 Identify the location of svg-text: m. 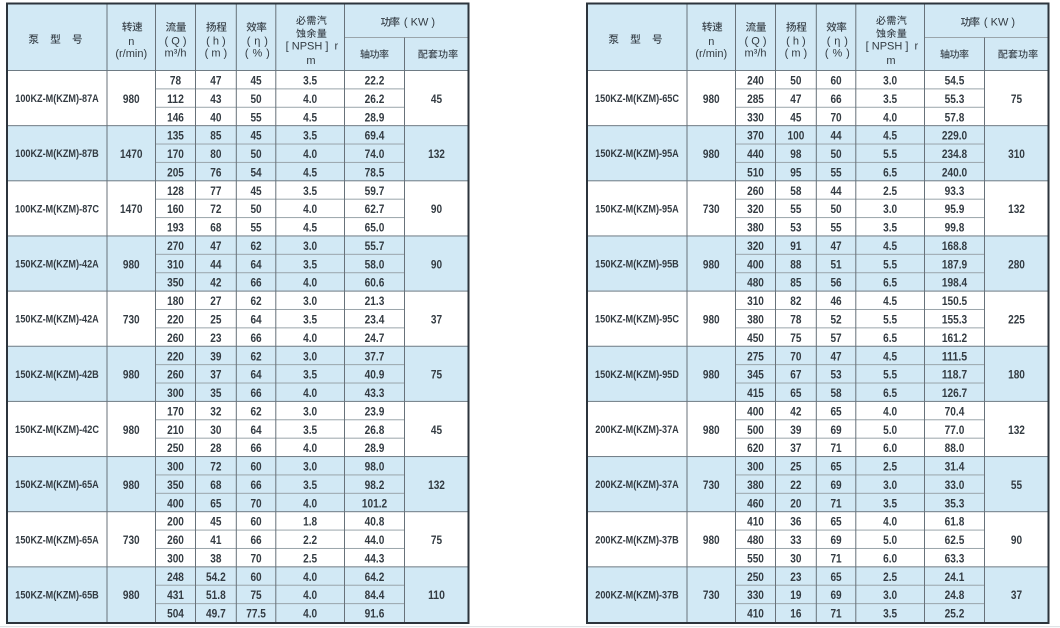
(310, 61).